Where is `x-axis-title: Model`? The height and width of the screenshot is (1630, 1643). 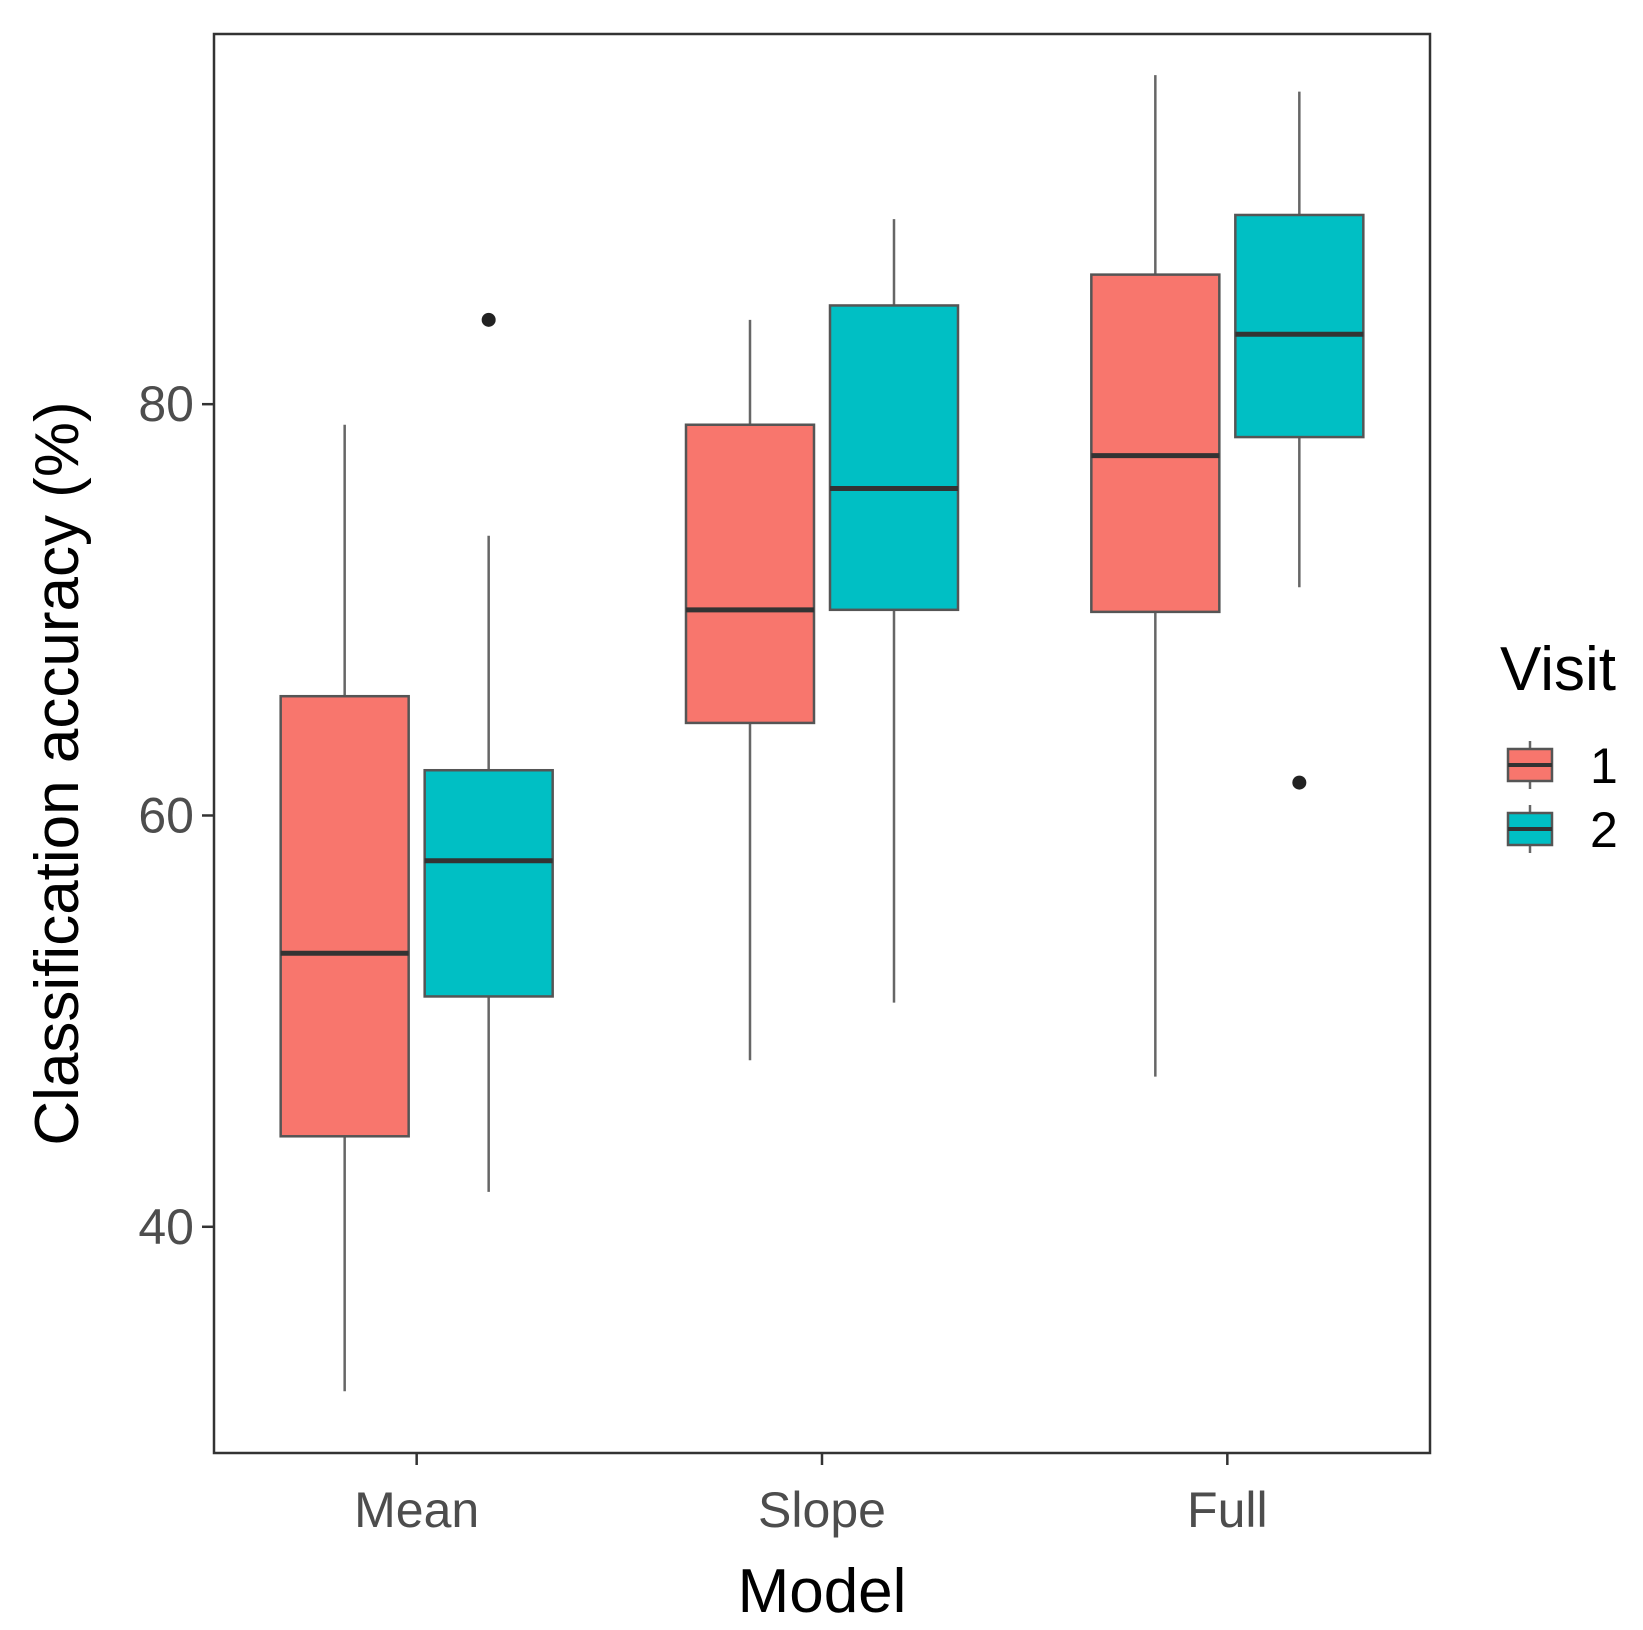
x-axis-title: Model is located at coordinates (822, 1591).